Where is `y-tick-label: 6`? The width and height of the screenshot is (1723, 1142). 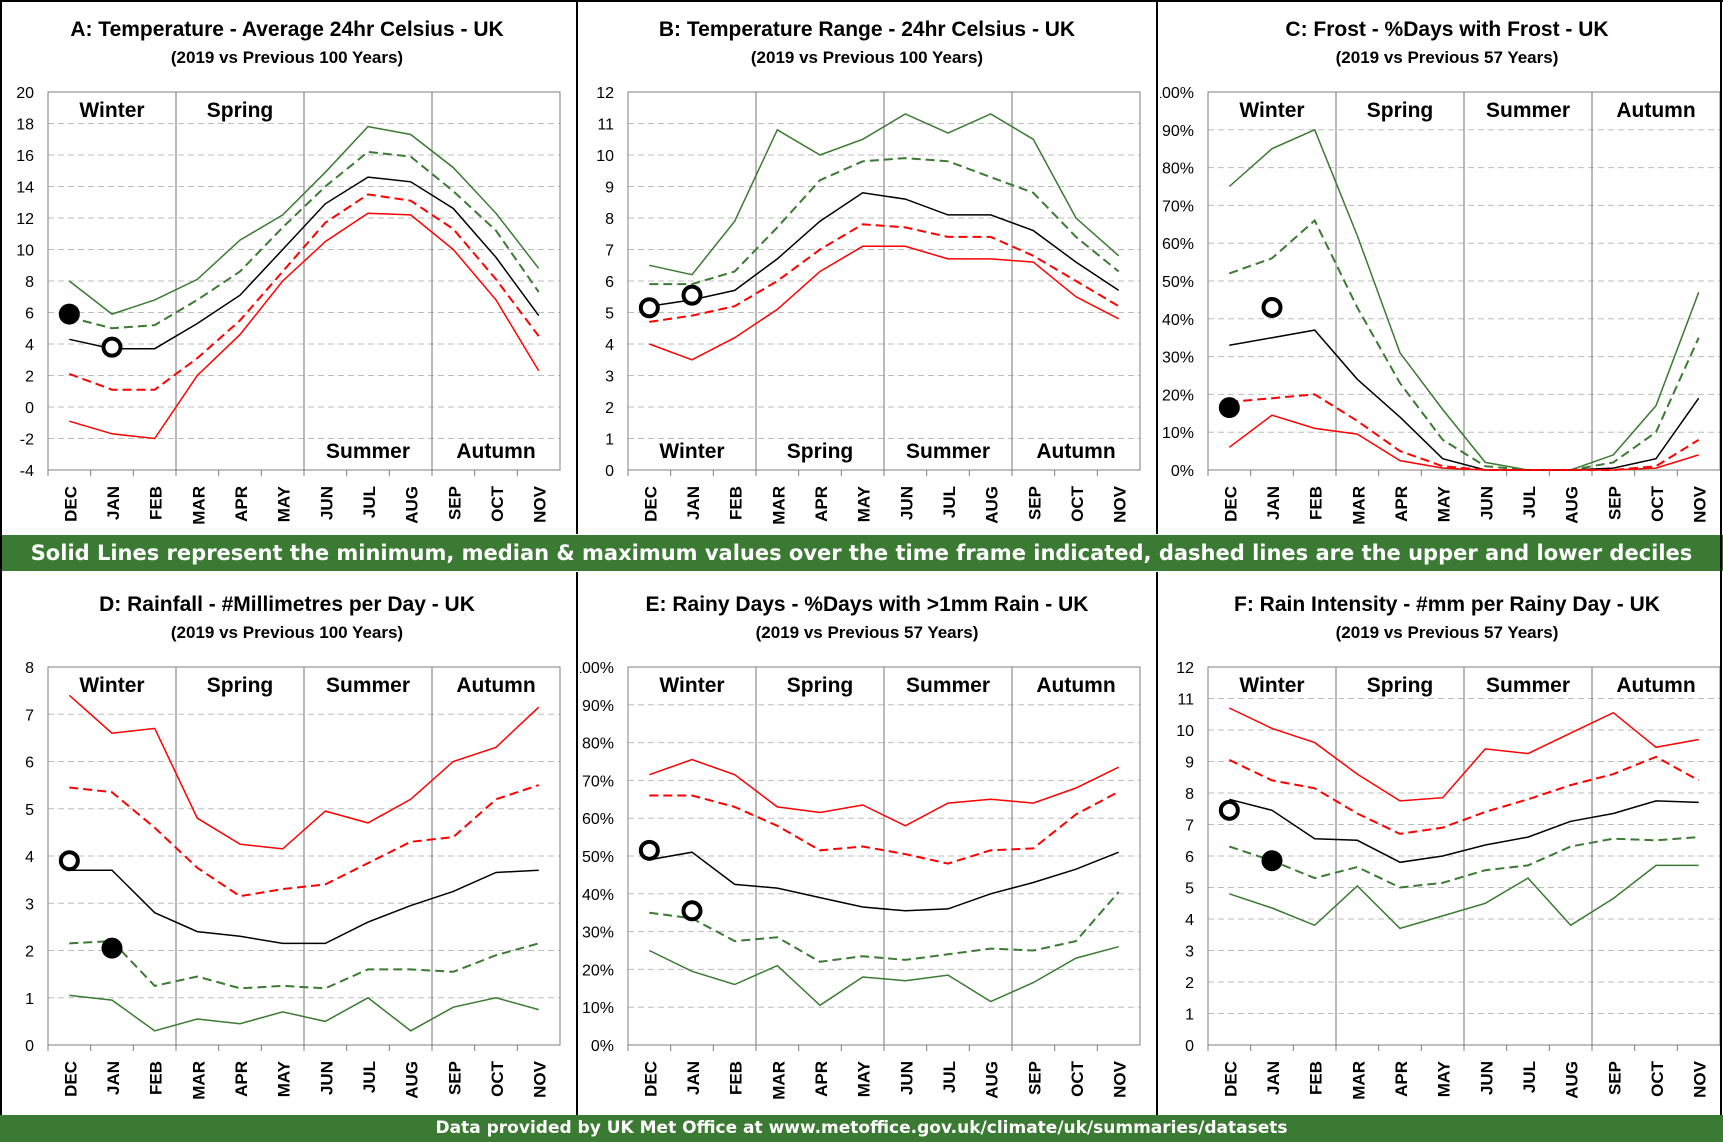 y-tick-label: 6 is located at coordinates (29, 763).